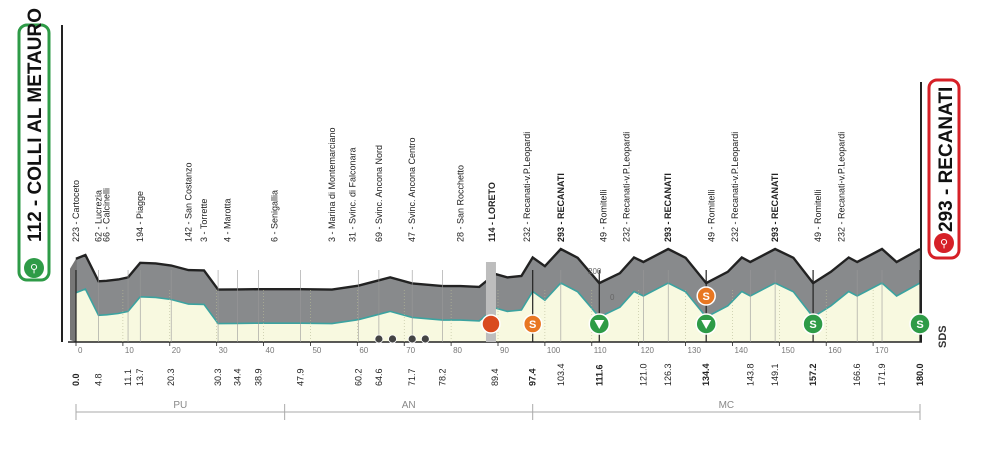 This screenshot has height=453, width=988. What do you see at coordinates (379, 377) in the screenshot?
I see `distance-label: 64.6` at bounding box center [379, 377].